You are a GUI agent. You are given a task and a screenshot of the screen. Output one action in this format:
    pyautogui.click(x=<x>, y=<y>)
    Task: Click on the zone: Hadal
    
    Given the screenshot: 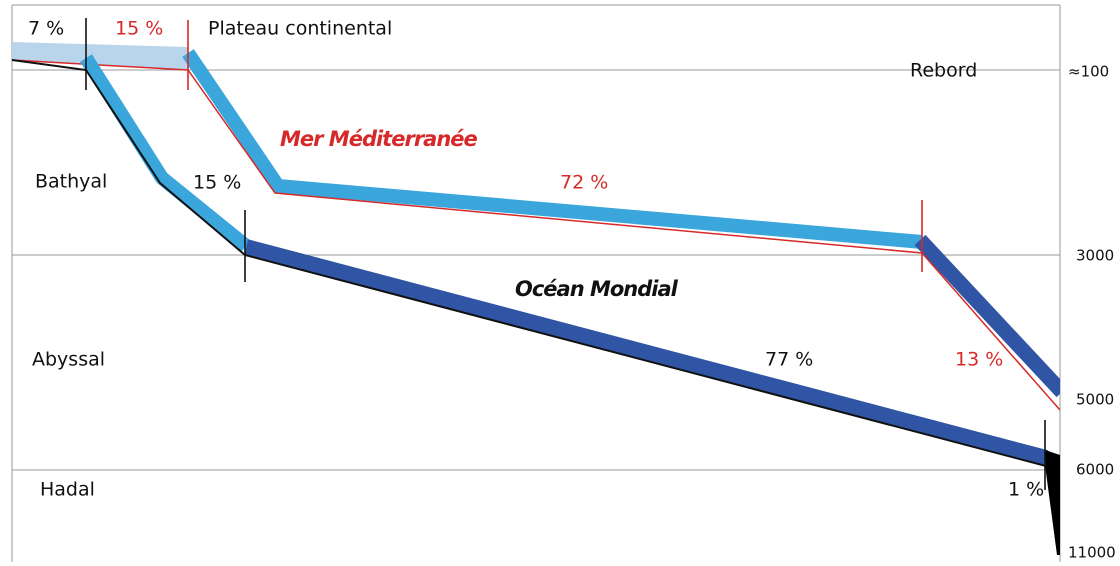 What is the action you would take?
    pyautogui.click(x=67, y=490)
    